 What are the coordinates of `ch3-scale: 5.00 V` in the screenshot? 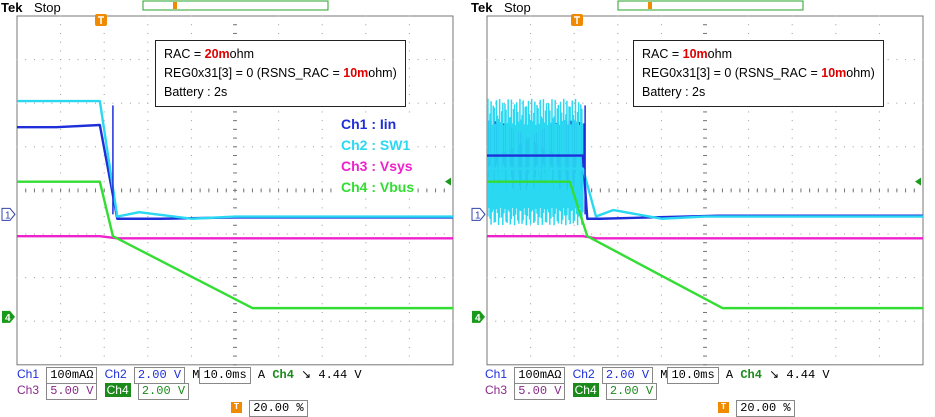 It's located at (540, 391).